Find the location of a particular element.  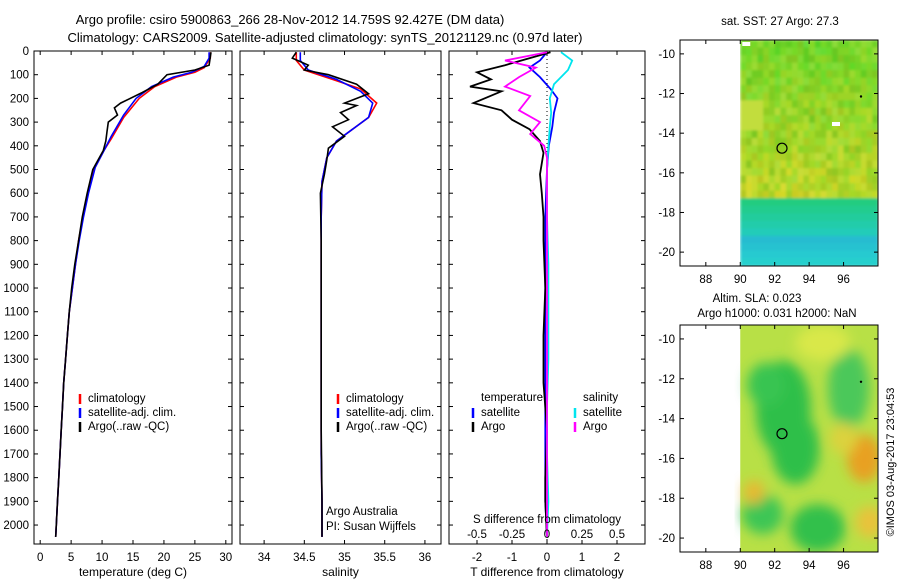

legend-title: salinity is located at coordinates (600, 398).